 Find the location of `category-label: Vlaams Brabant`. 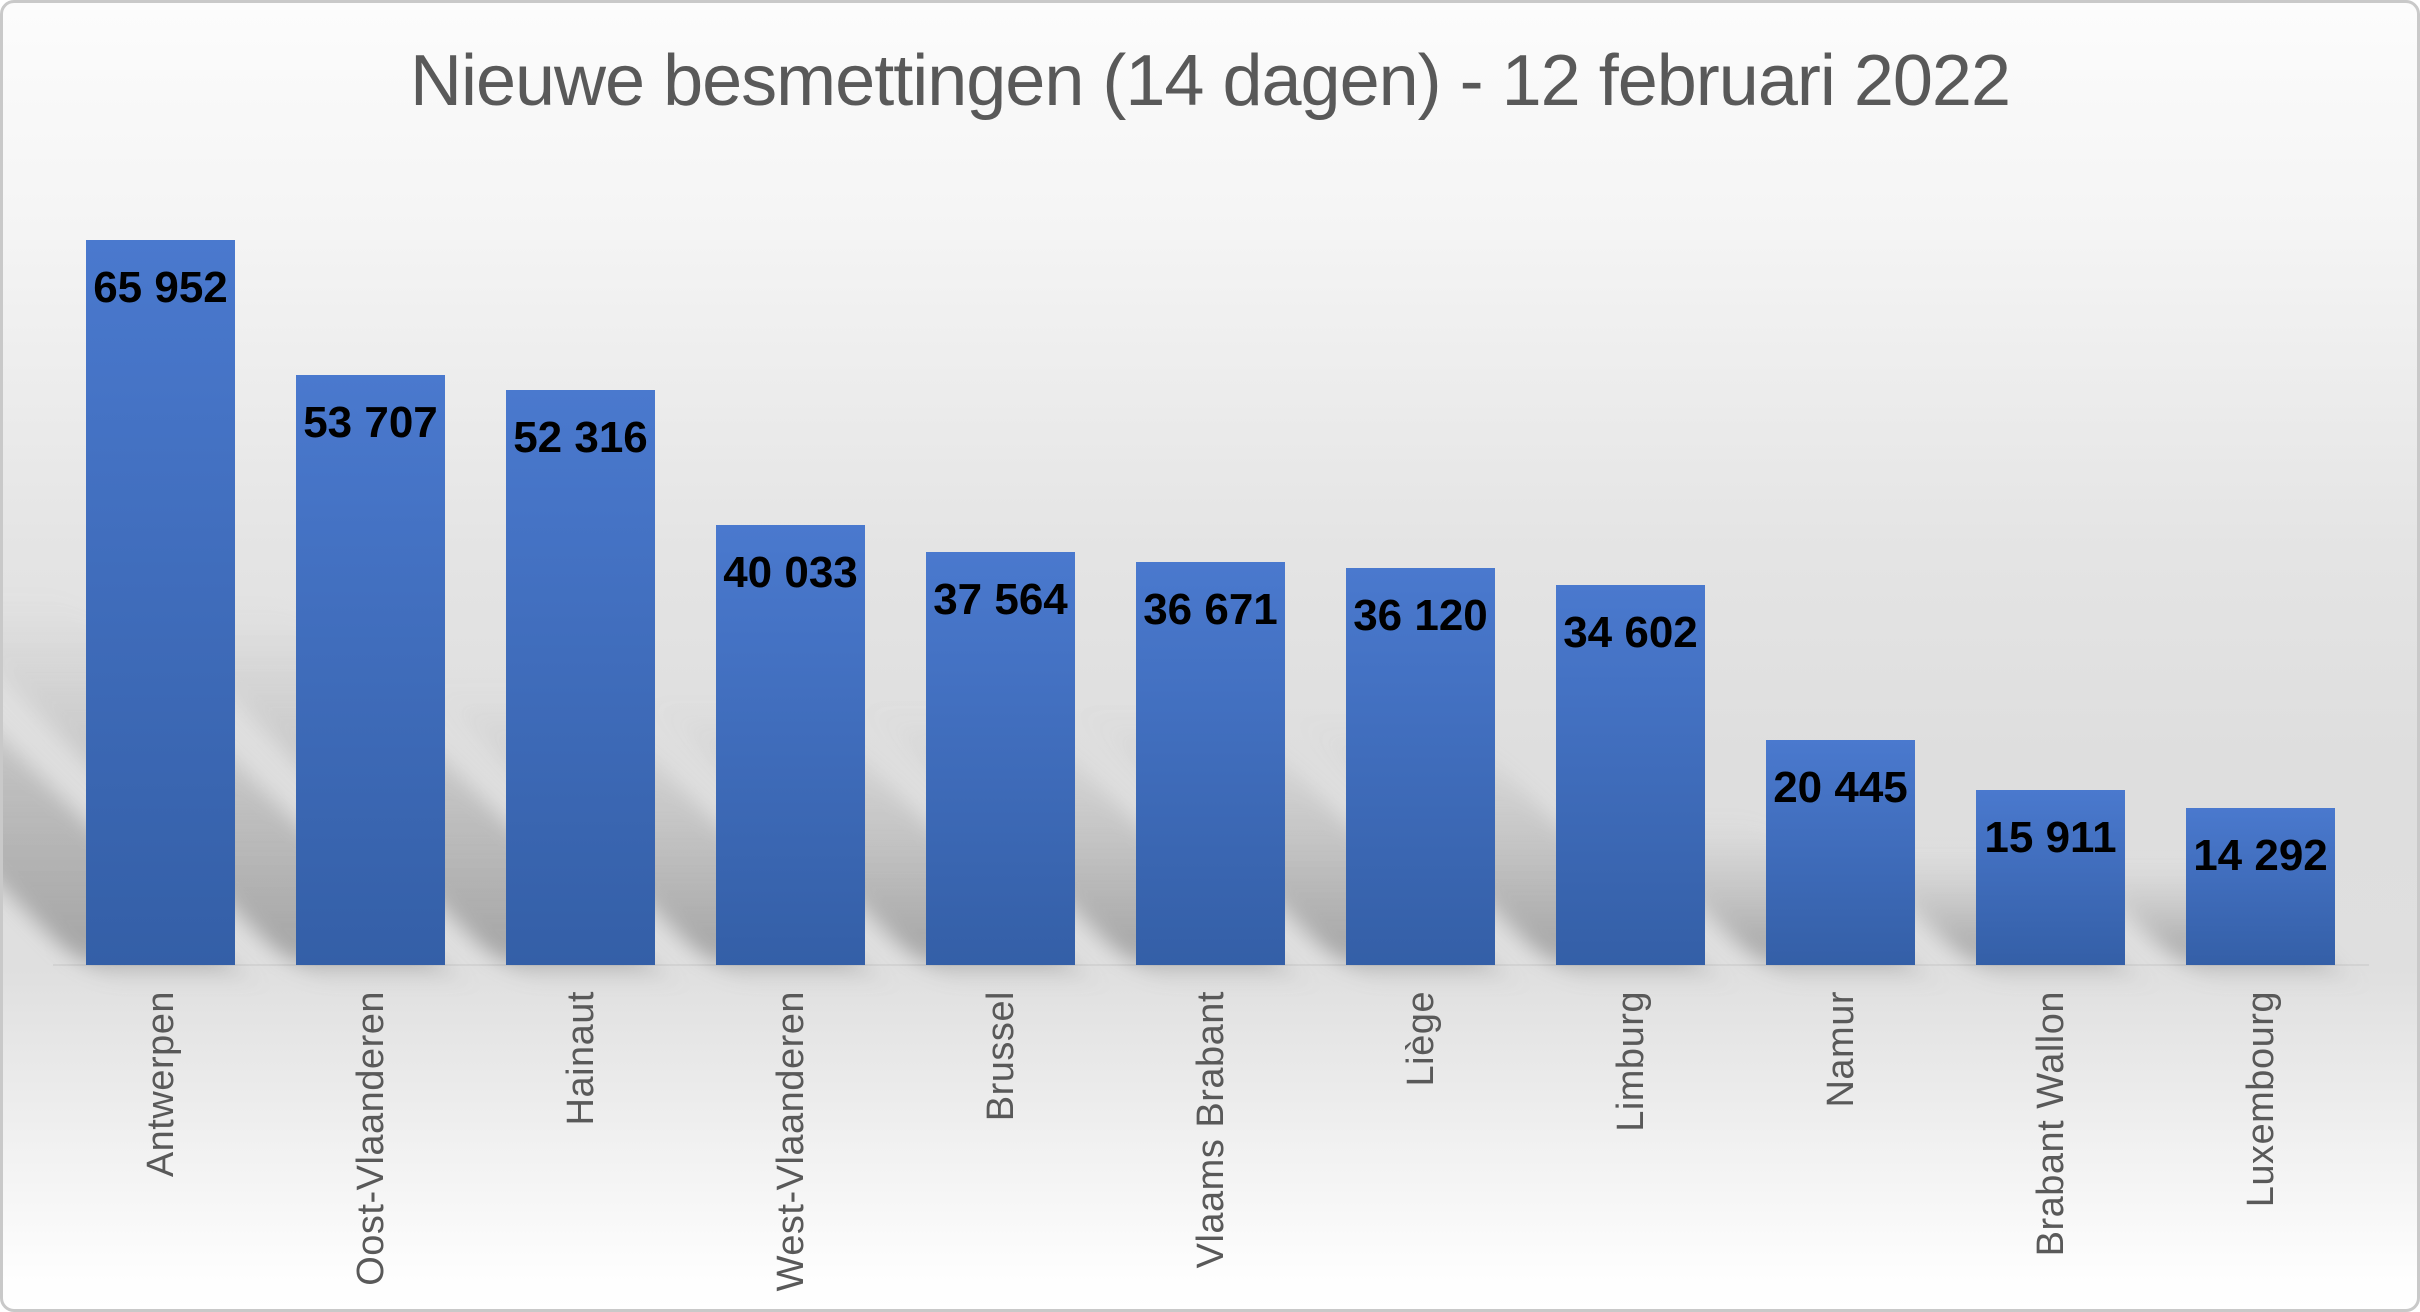

category-label: Vlaams Brabant is located at coordinates (1211, 1130).